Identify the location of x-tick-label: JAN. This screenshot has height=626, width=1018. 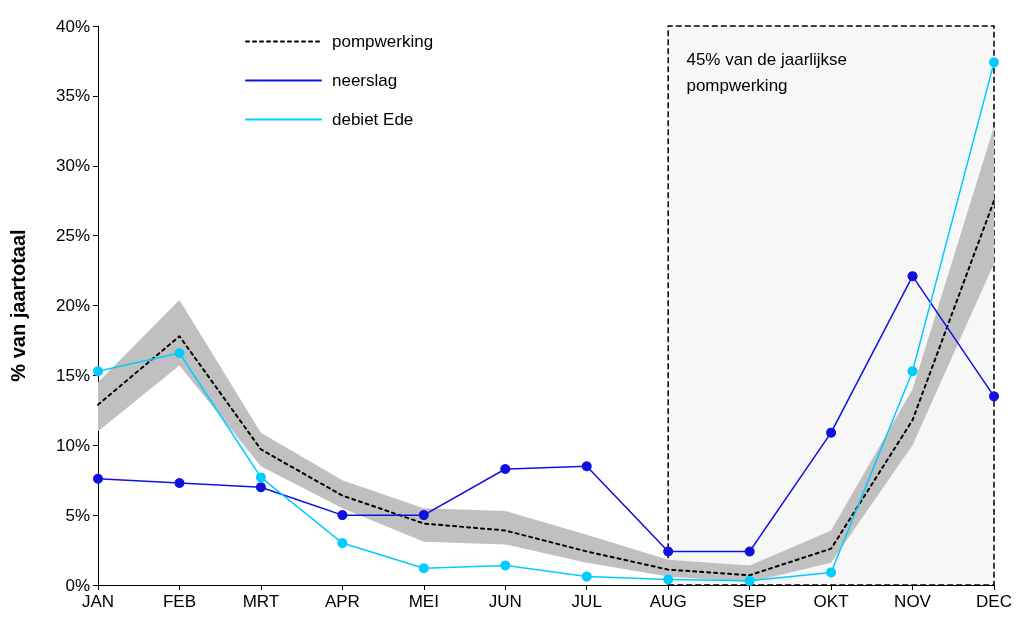
(98, 601).